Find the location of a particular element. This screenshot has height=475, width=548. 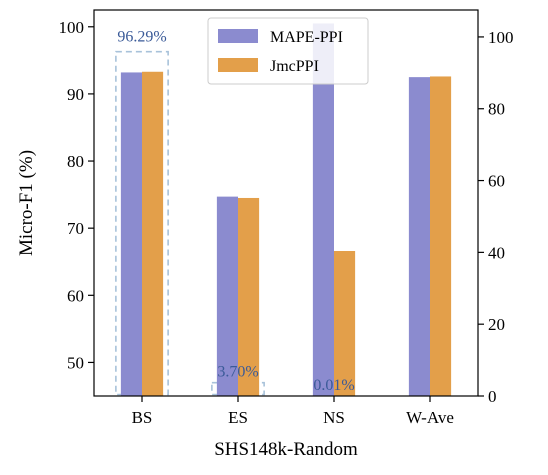

left-tick-label: 60 is located at coordinates (75, 295).